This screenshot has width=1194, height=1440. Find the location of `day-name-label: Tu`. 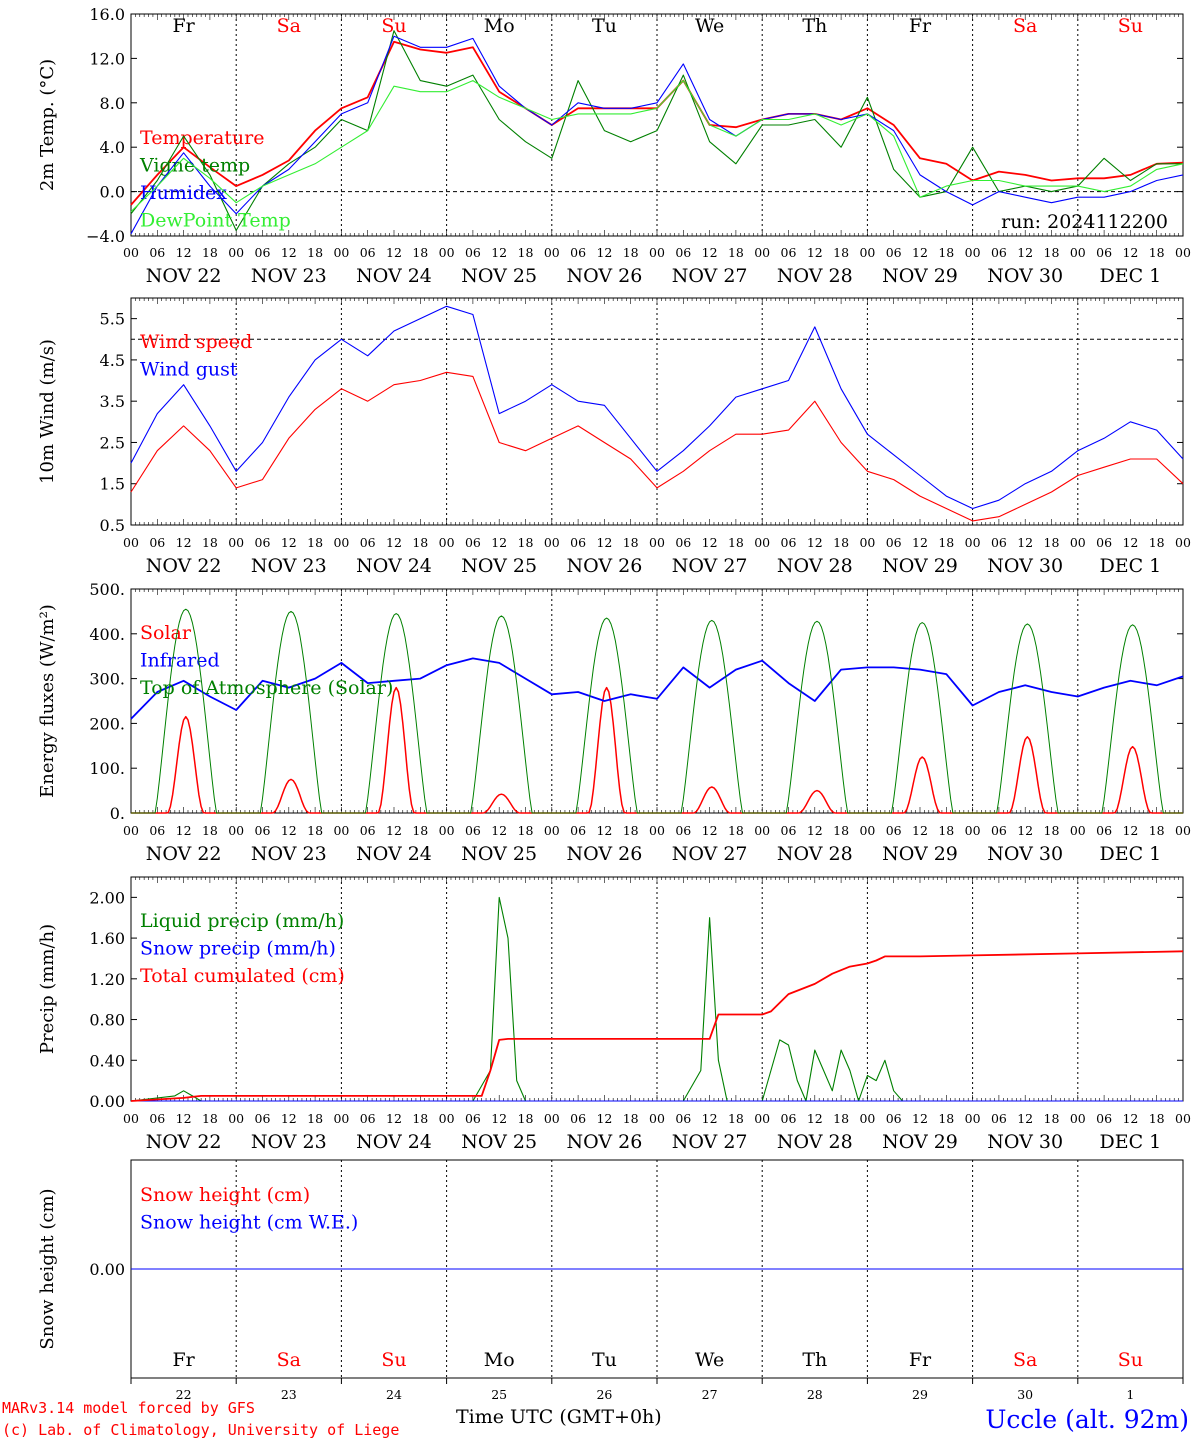

day-name-label: Tu is located at coordinates (604, 26).